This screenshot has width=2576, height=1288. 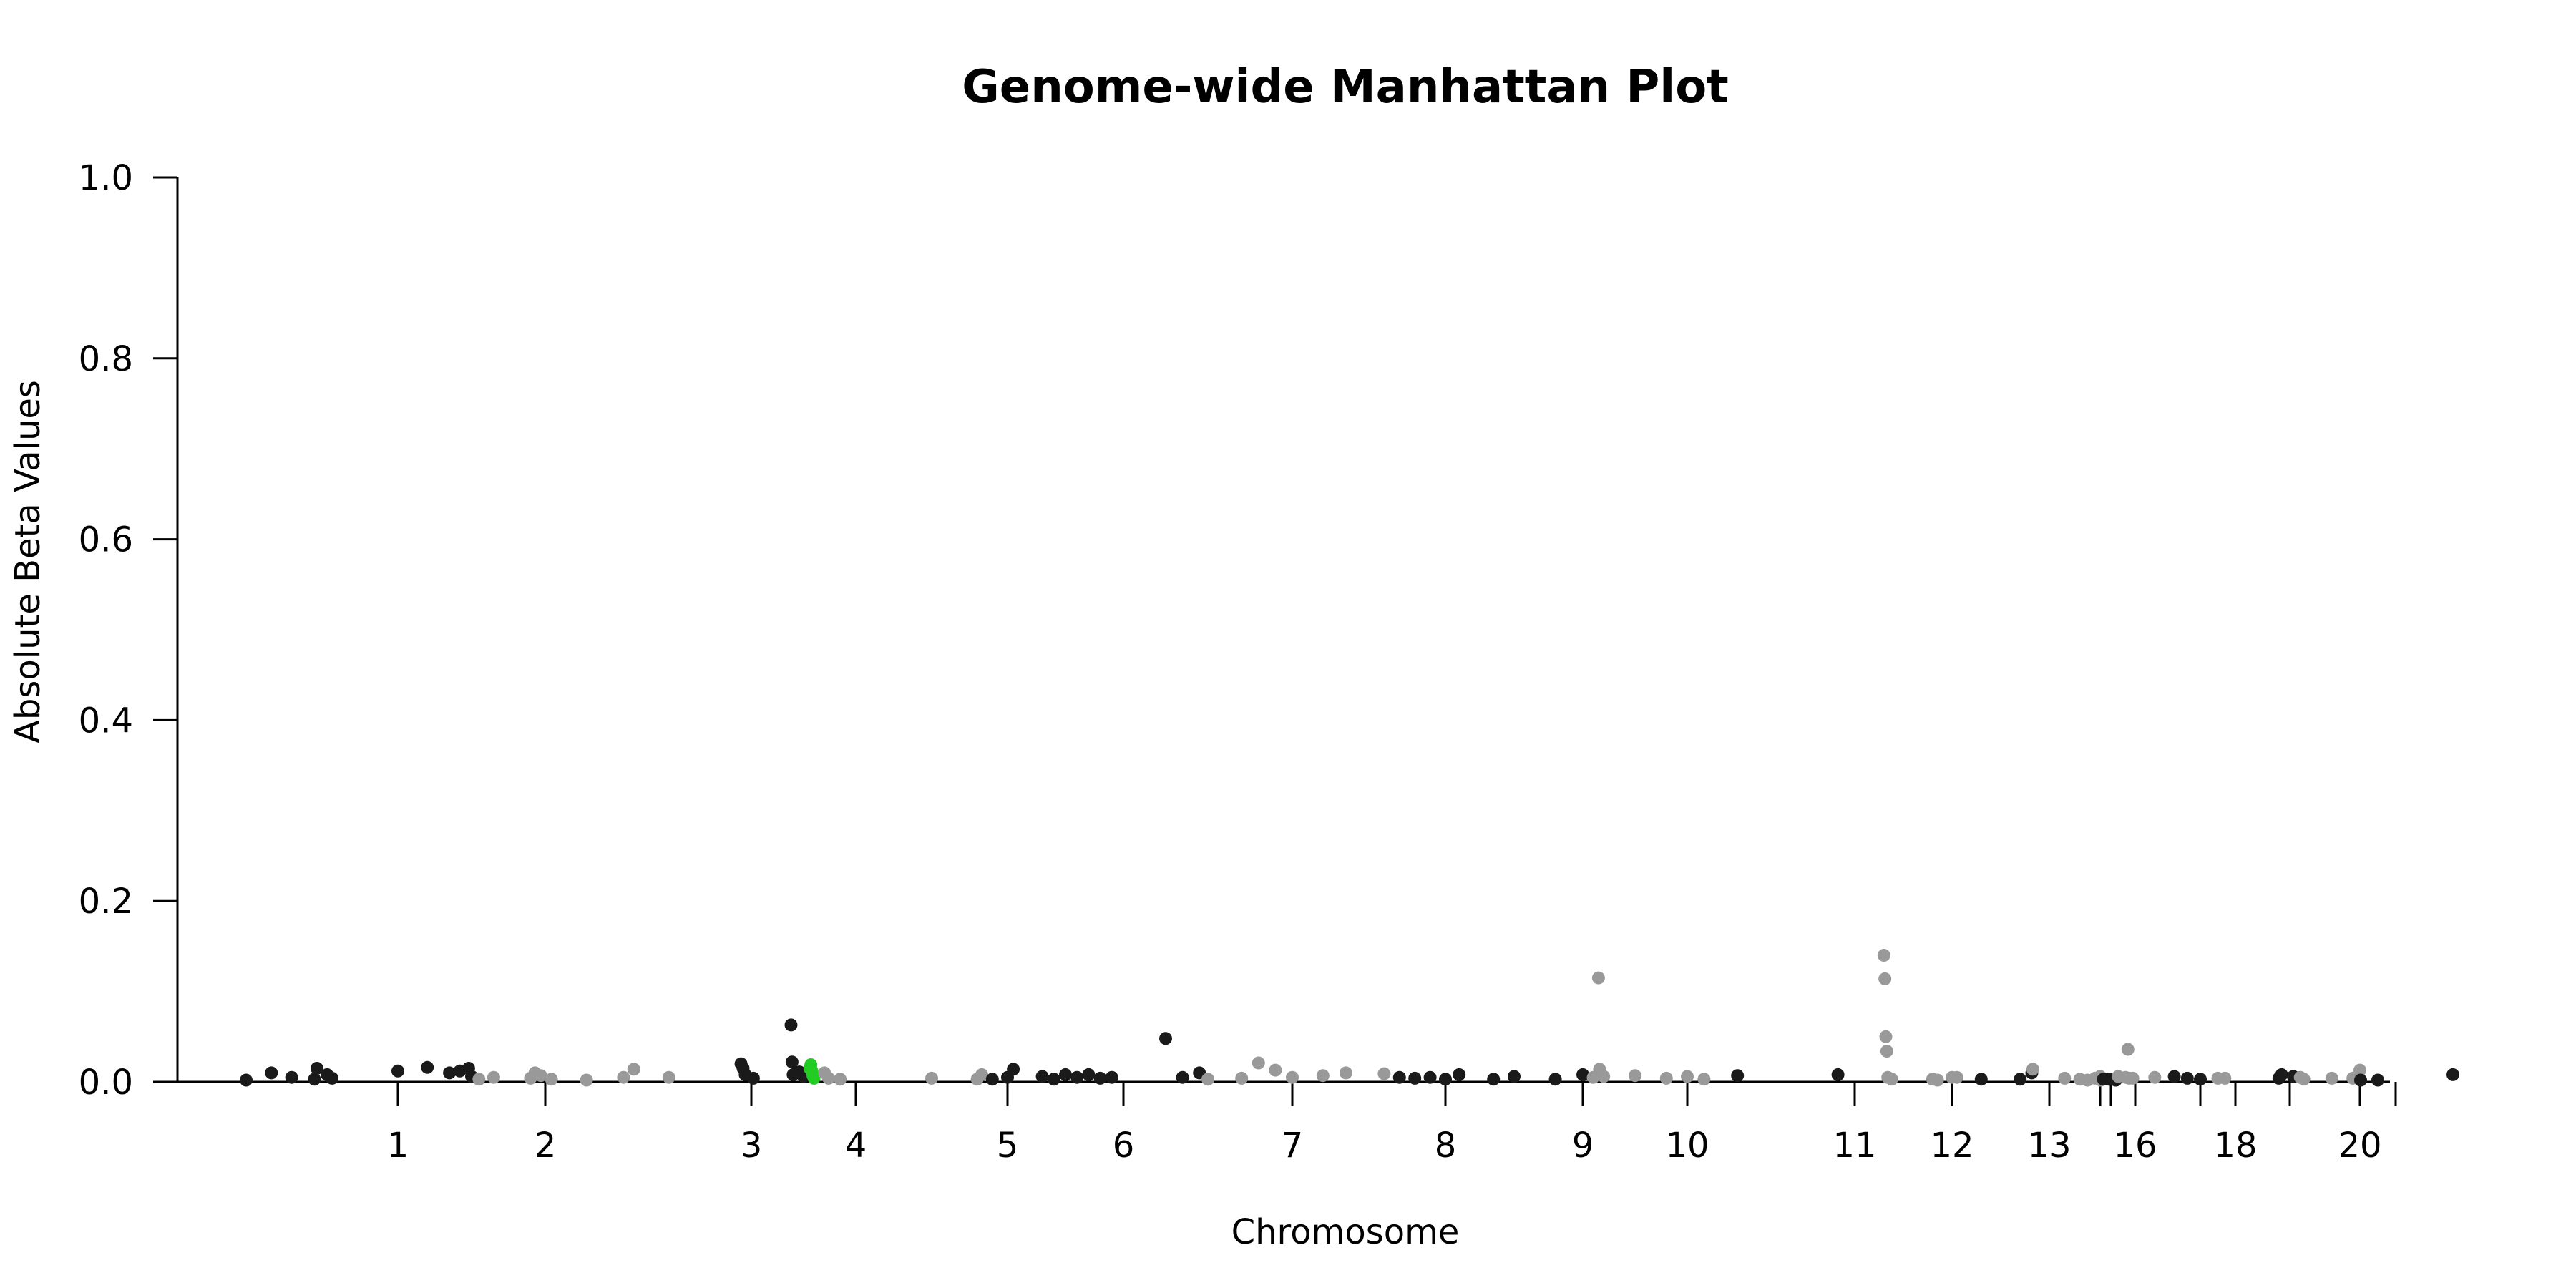 What do you see at coordinates (1446, 1146) in the screenshot?
I see `x-tick-label: 8` at bounding box center [1446, 1146].